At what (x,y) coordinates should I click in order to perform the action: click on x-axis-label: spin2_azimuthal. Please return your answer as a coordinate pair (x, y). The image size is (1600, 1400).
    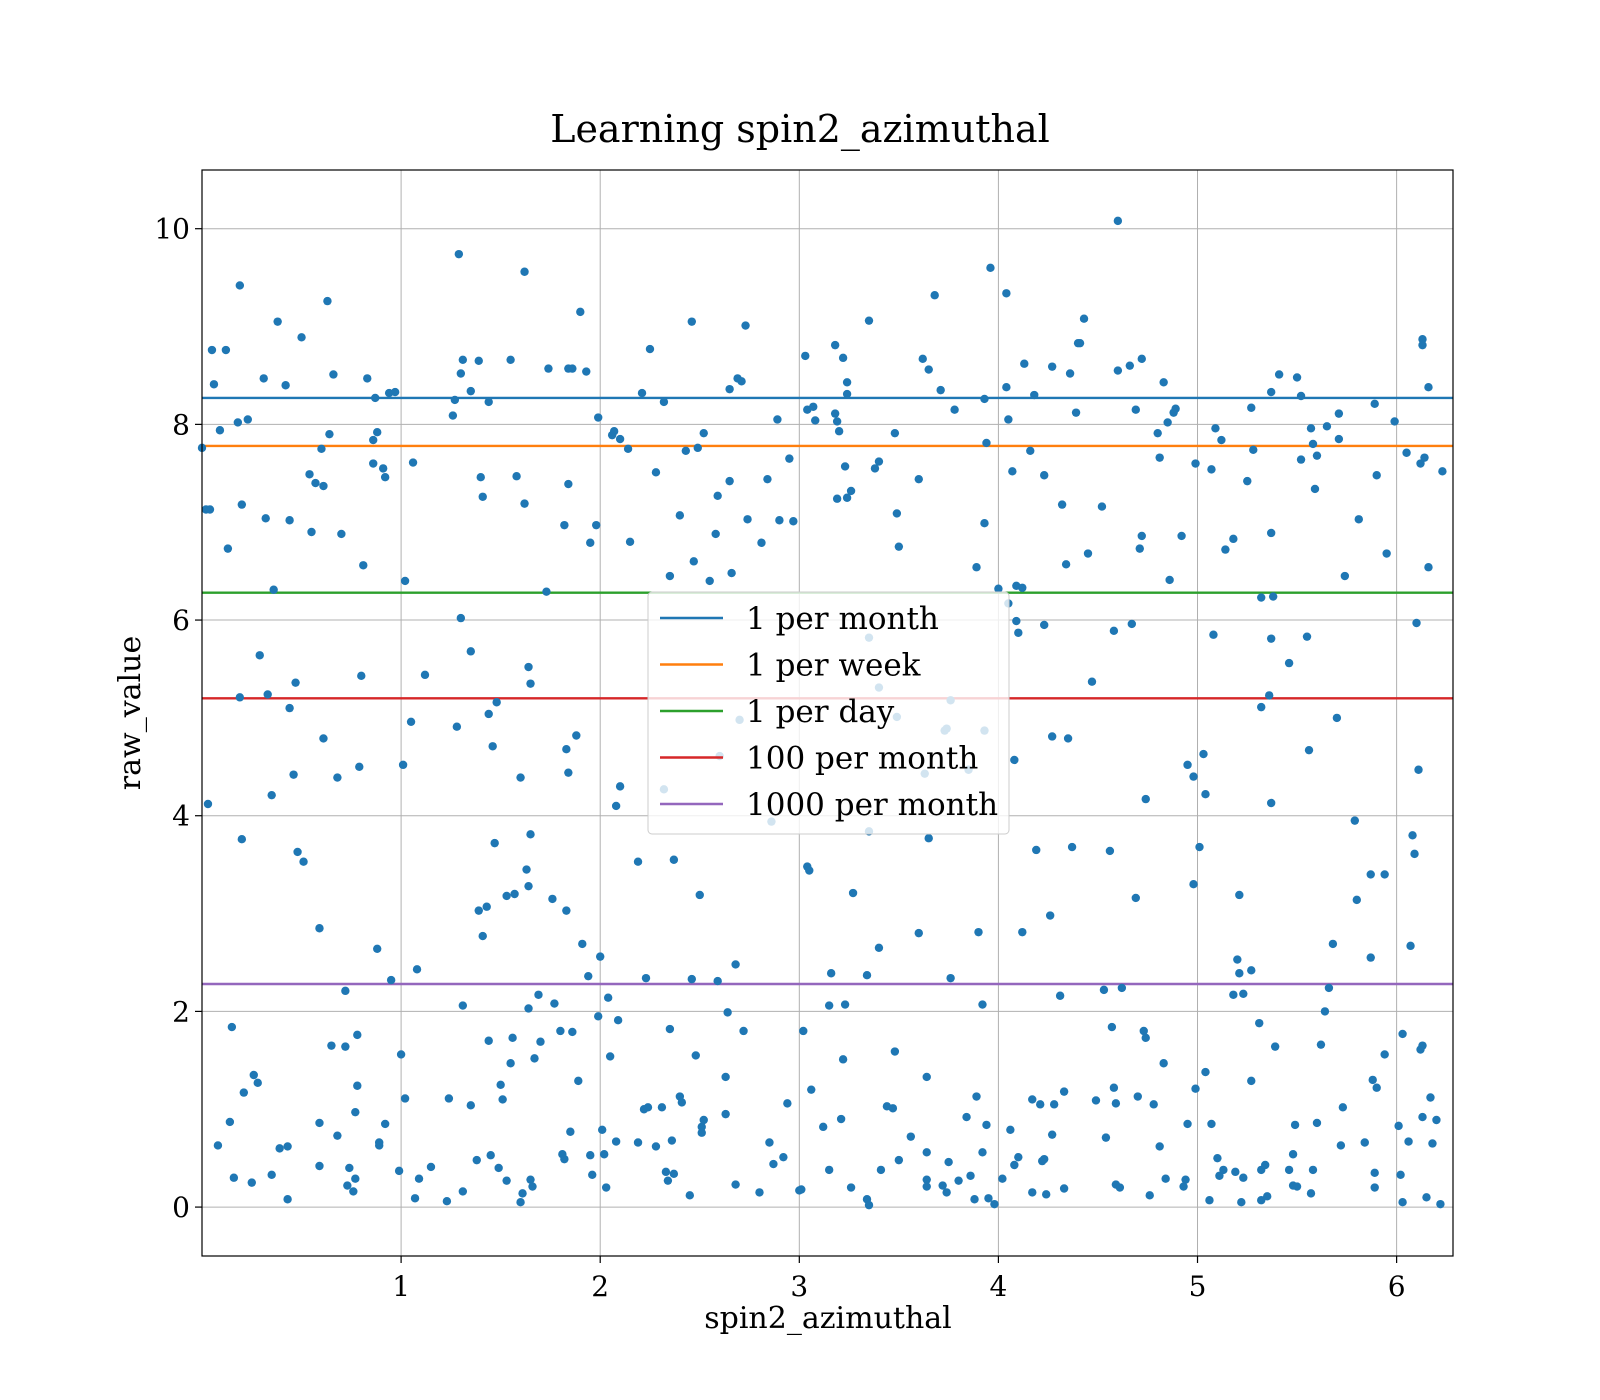
    Looking at the image, I should click on (828, 1318).